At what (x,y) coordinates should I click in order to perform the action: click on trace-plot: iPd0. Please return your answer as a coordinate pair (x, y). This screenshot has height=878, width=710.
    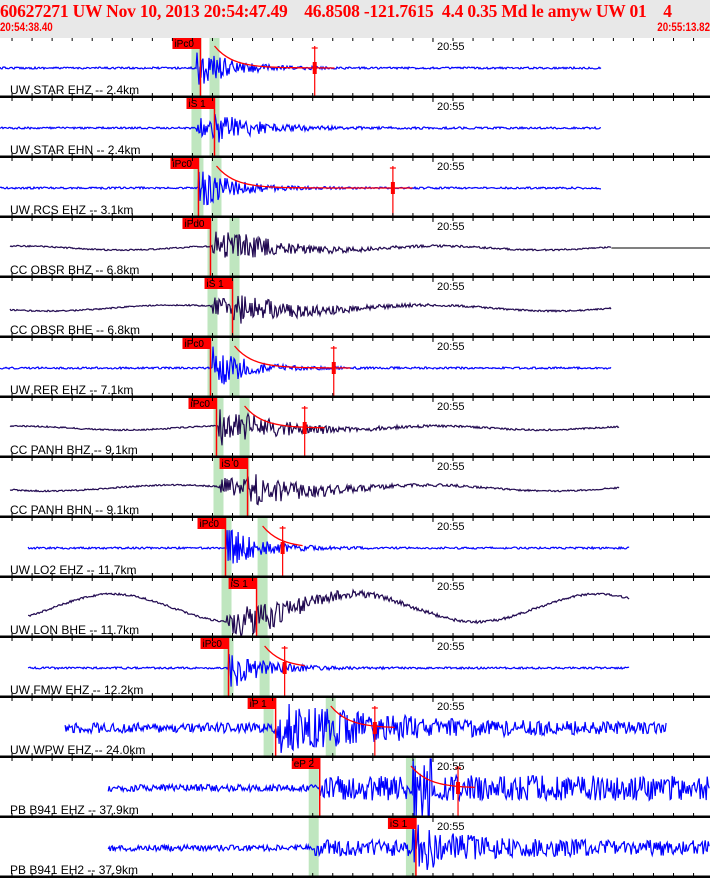
    Looking at the image, I should click on (355, 248).